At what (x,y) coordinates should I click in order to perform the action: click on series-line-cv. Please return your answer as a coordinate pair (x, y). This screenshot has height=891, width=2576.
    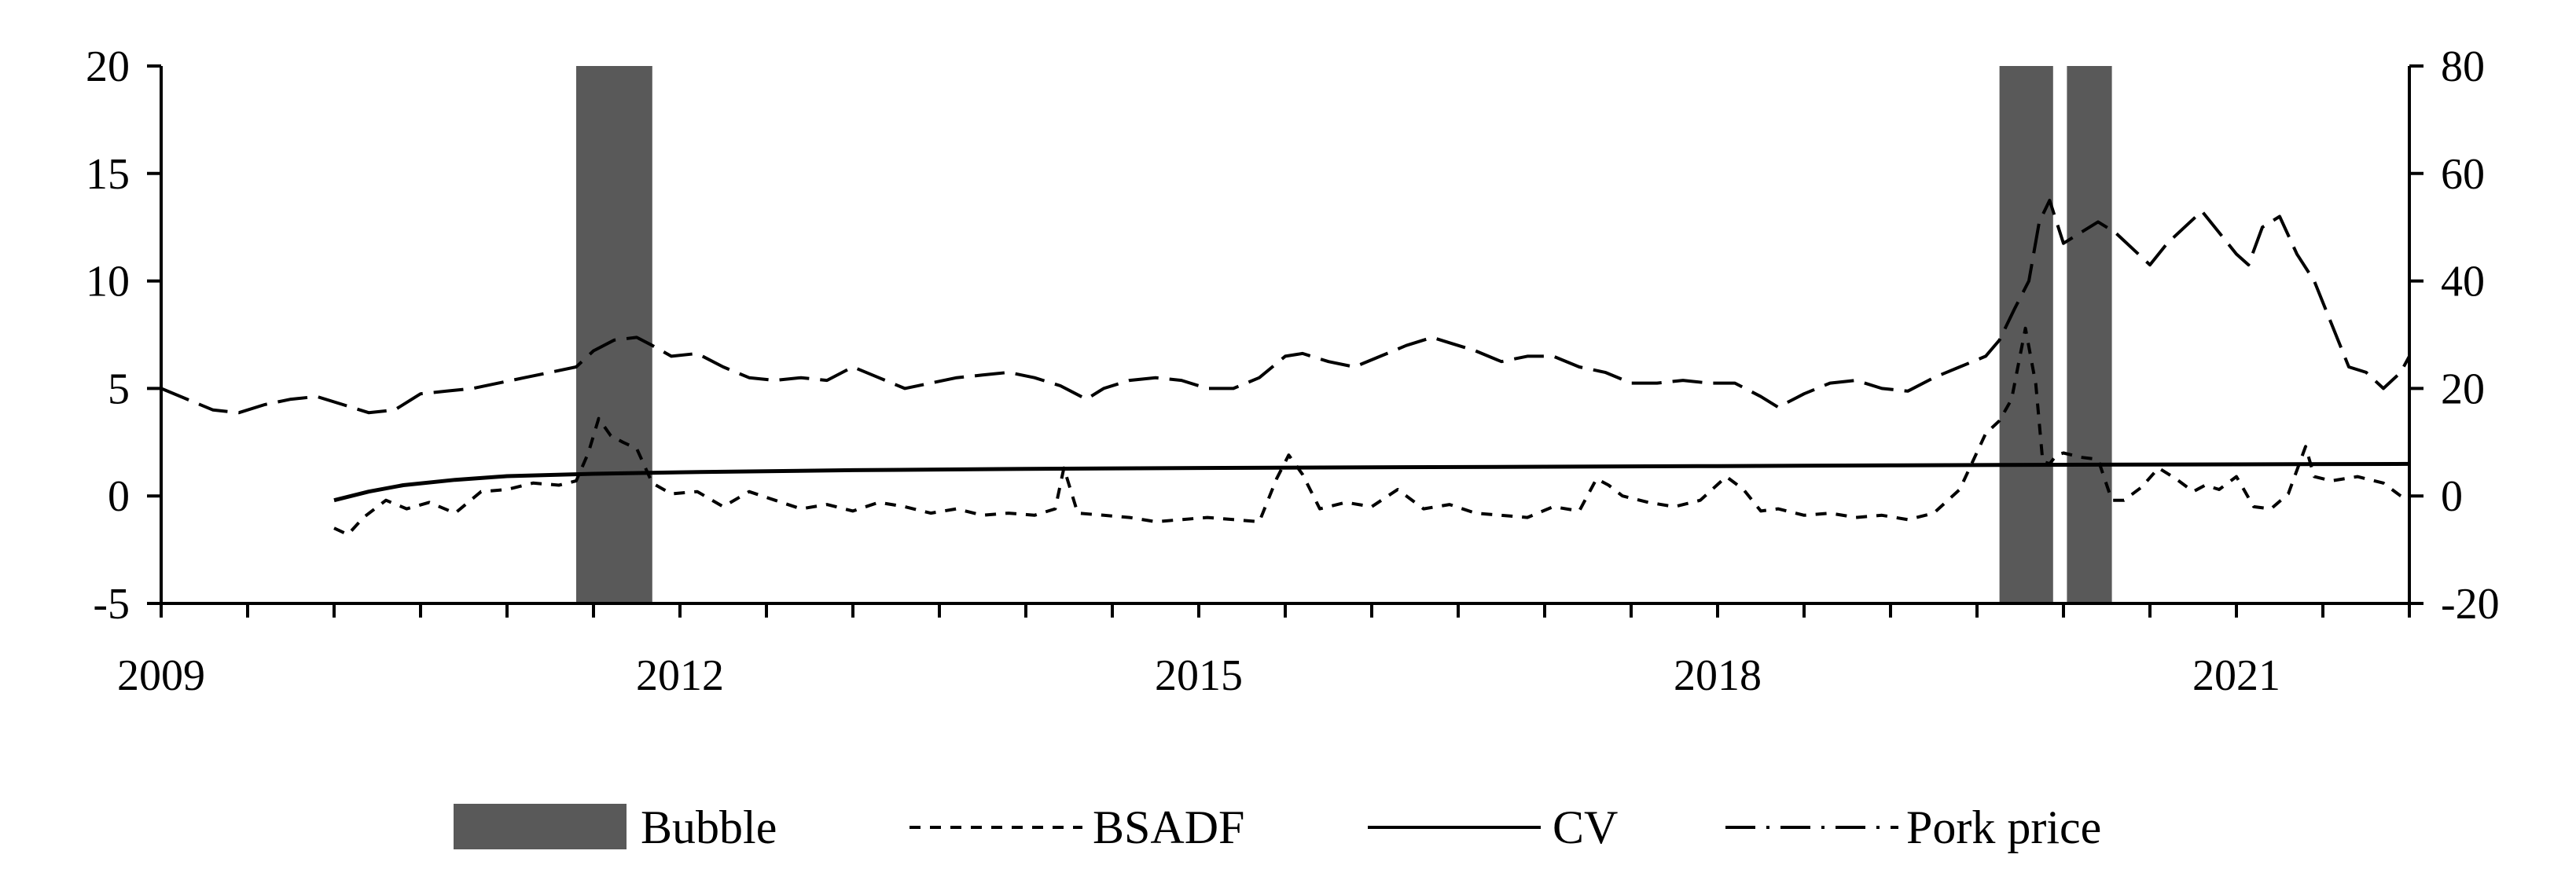
    Looking at the image, I should click on (1371, 482).